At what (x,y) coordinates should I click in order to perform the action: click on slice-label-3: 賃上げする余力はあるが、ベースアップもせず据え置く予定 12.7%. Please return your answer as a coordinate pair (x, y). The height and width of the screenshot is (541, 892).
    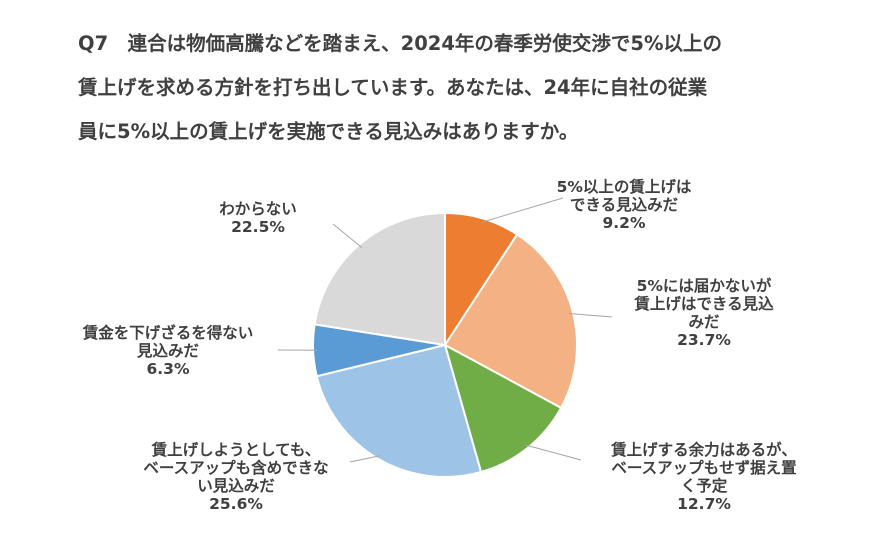
    Looking at the image, I should click on (703, 476).